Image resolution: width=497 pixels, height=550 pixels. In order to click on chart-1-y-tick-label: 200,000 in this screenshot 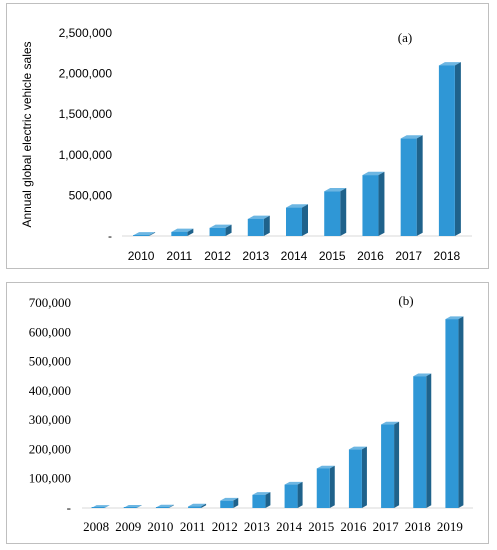, I will do `click(50, 448)`.